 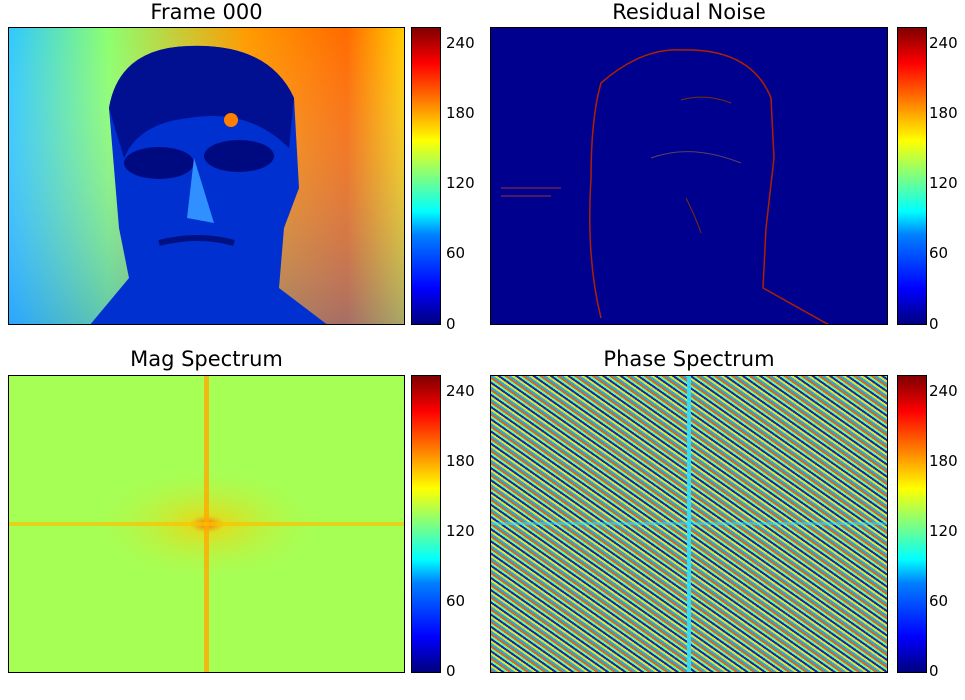 I want to click on panel-title-mag: Mag Spectrum, so click(x=206, y=359).